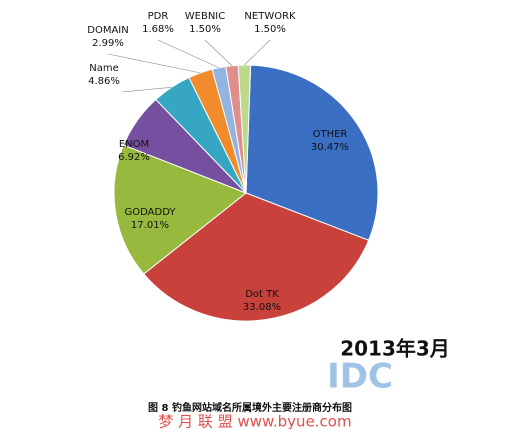  Describe the element at coordinates (262, 307) in the screenshot. I see `value-label: 33.08%` at that location.